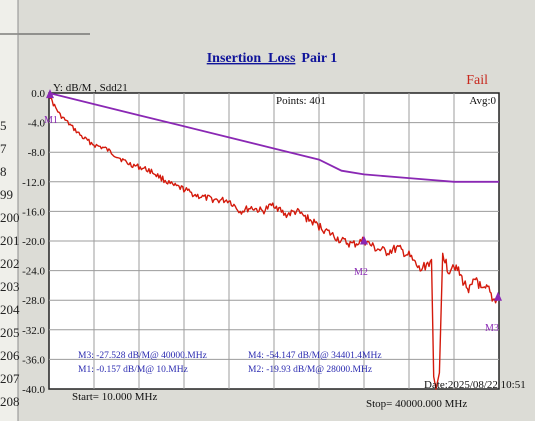  What do you see at coordinates (50, 94) in the screenshot?
I see `marker-m1` at bounding box center [50, 94].